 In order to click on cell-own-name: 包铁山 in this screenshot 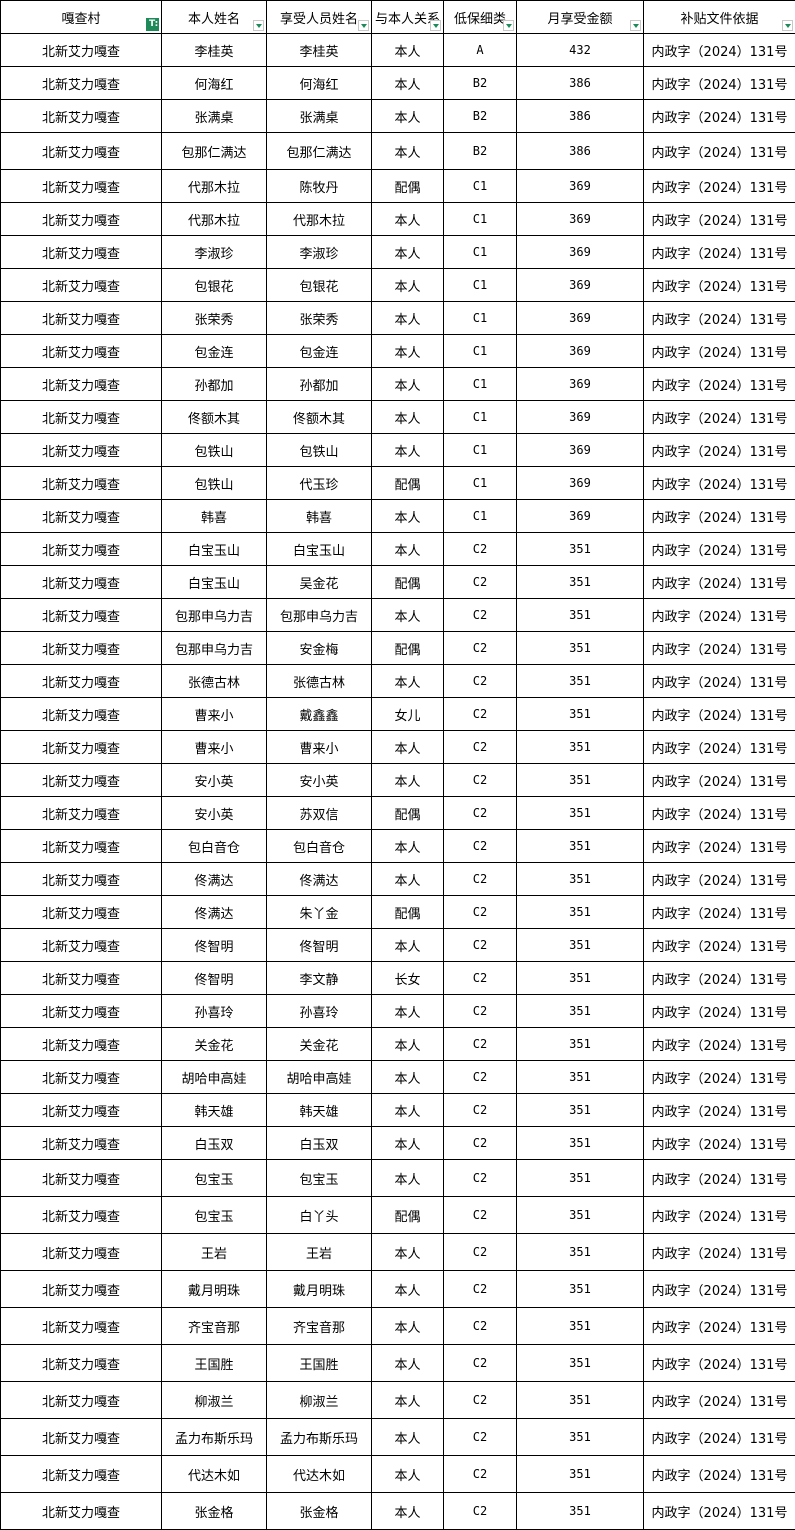, I will do `click(214, 450)`.